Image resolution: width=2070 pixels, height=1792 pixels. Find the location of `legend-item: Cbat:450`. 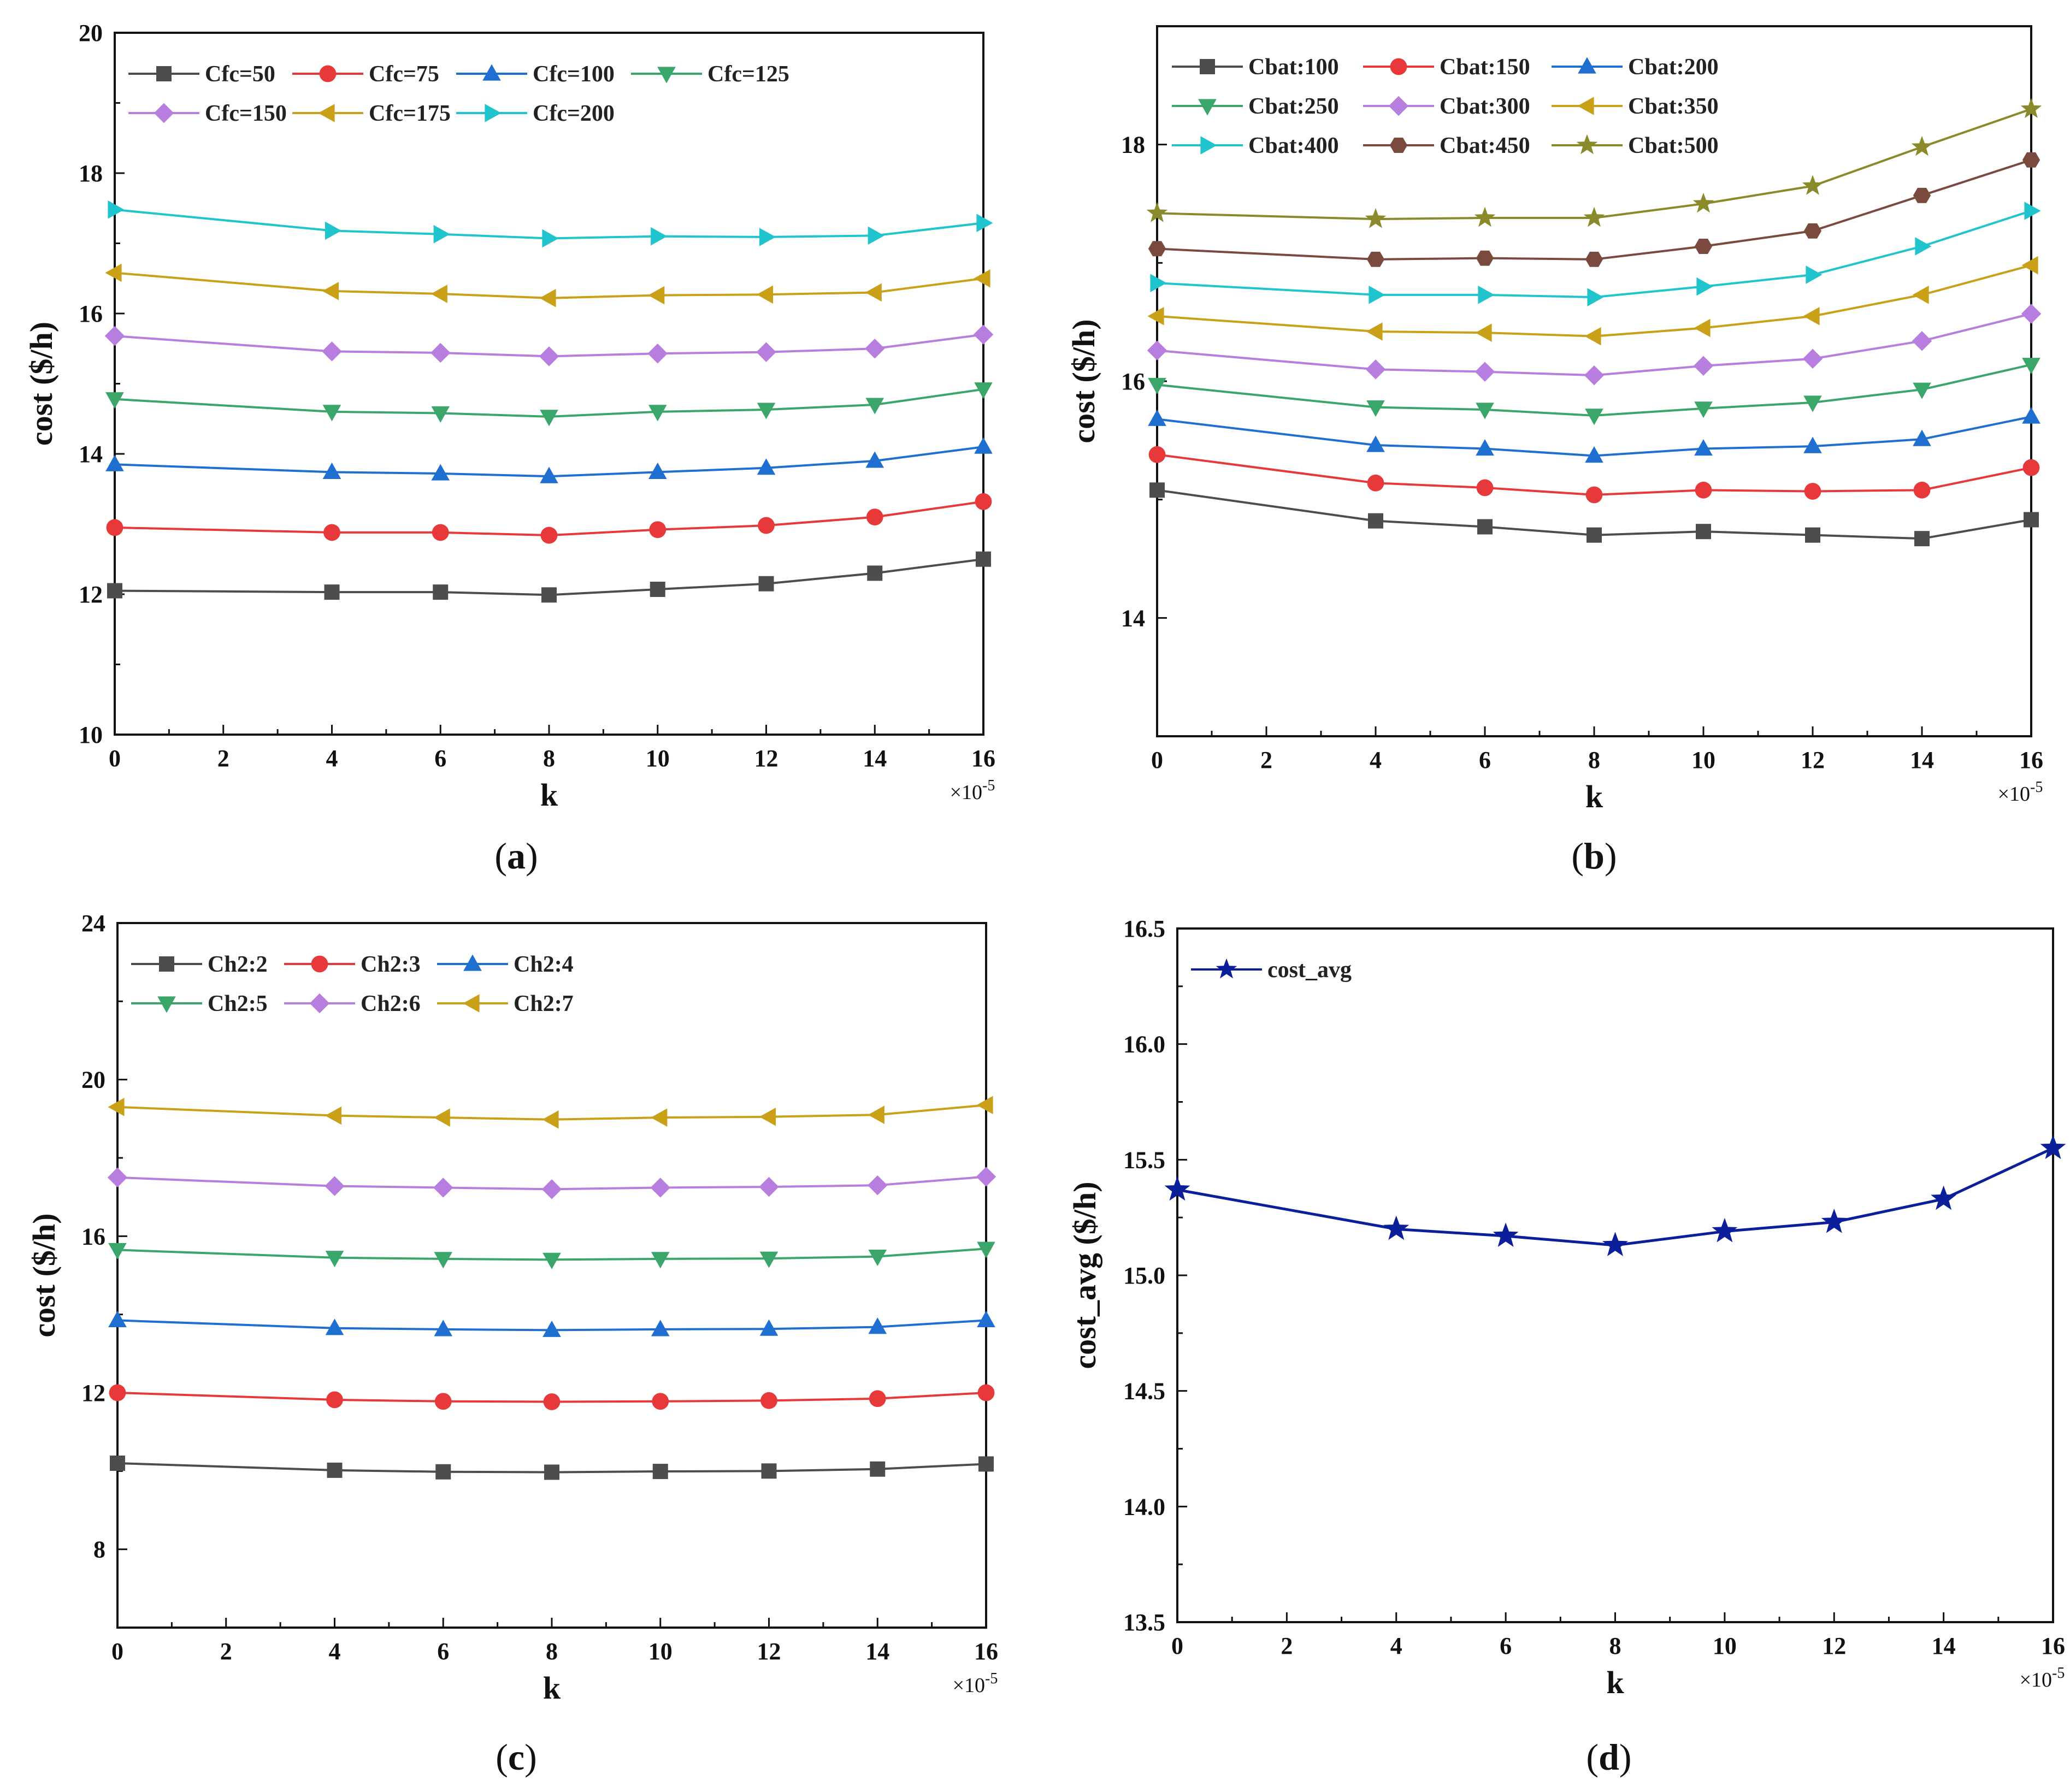

legend-item: Cbat:450 is located at coordinates (1446, 146).